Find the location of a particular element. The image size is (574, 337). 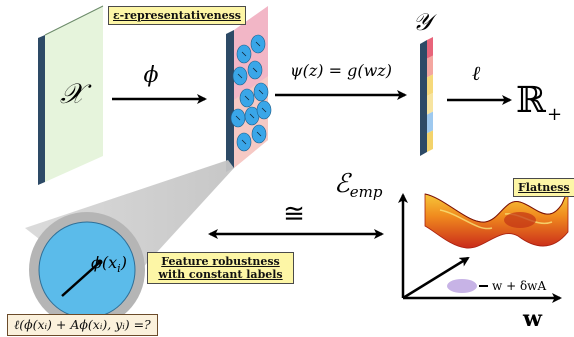

congruence-symbol: ≅ is located at coordinates (294, 214).